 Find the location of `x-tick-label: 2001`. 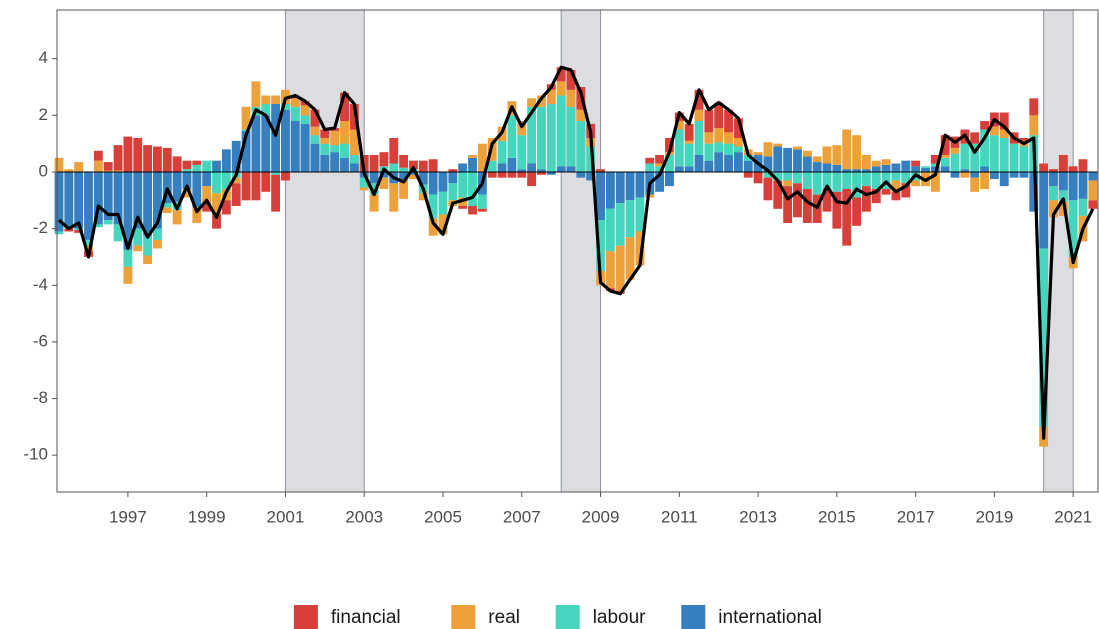

x-tick-label: 2001 is located at coordinates (286, 516).